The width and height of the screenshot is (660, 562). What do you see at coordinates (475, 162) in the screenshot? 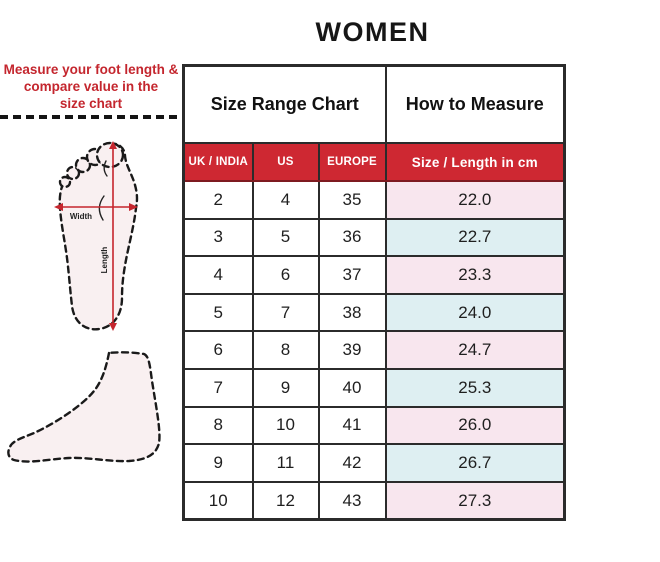
I see `col-header-length-cm: Size / Length in cm` at bounding box center [475, 162].